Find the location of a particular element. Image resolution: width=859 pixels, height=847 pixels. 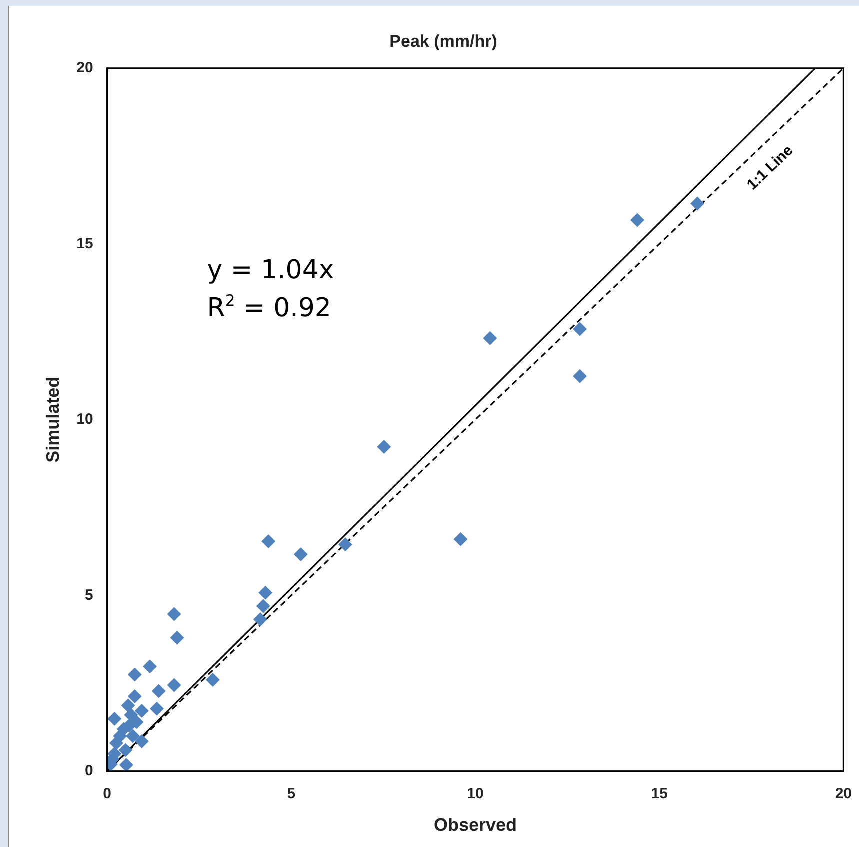

y-tick-label: 10 is located at coordinates (85, 419).